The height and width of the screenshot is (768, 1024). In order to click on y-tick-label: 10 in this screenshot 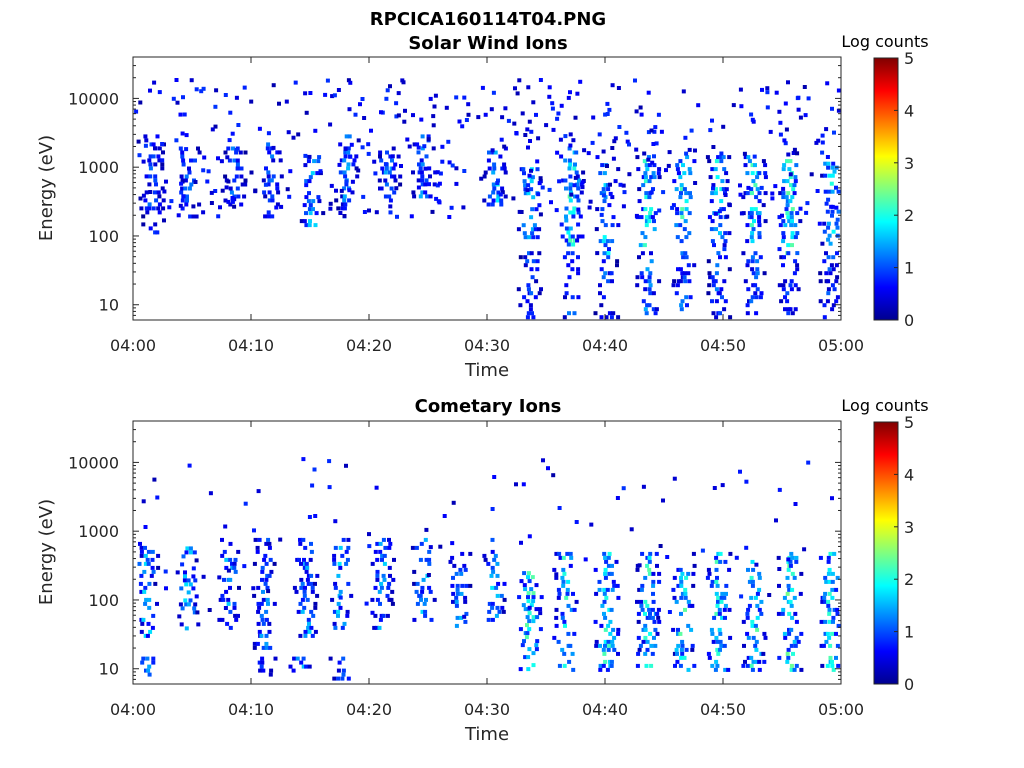, I will do `click(109, 669)`.